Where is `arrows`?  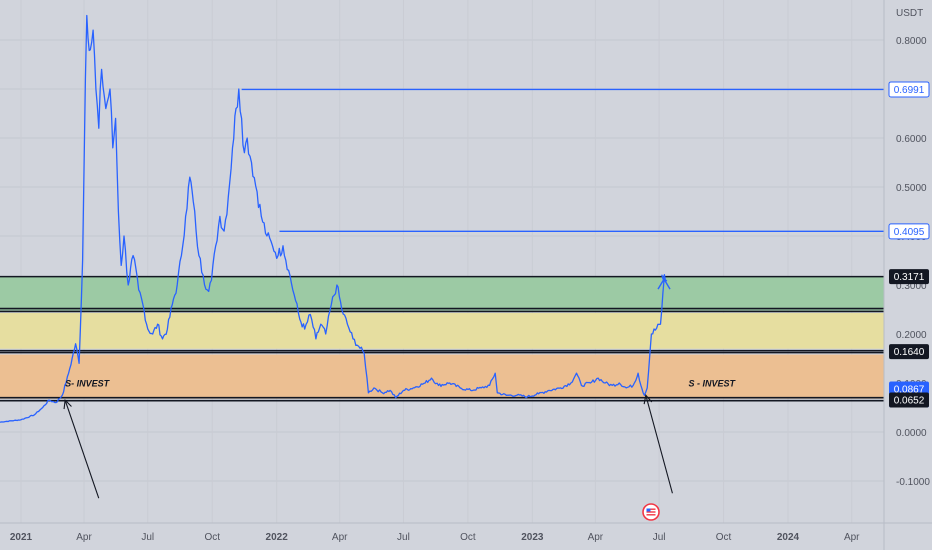 arrows is located at coordinates (368, 446).